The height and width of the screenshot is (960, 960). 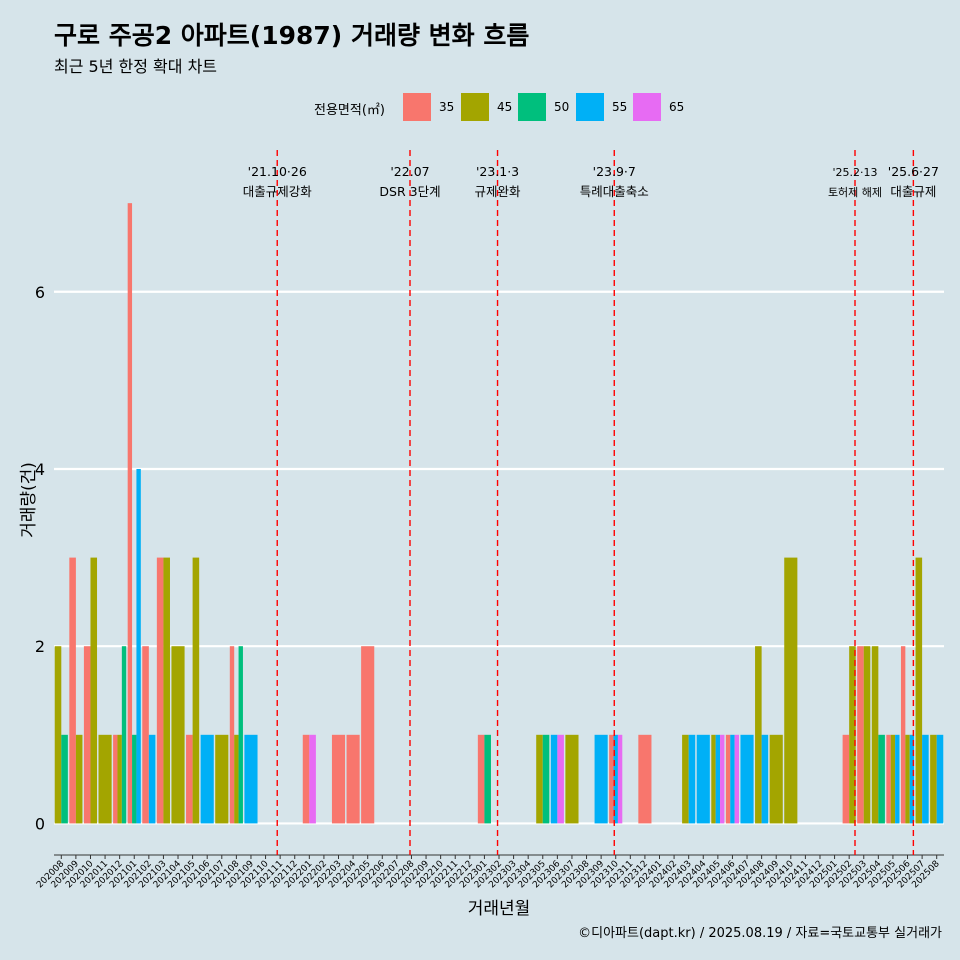 What do you see at coordinates (136, 66) in the screenshot?
I see `chart-subtitle: 최근 5년 한정 확대 차트` at bounding box center [136, 66].